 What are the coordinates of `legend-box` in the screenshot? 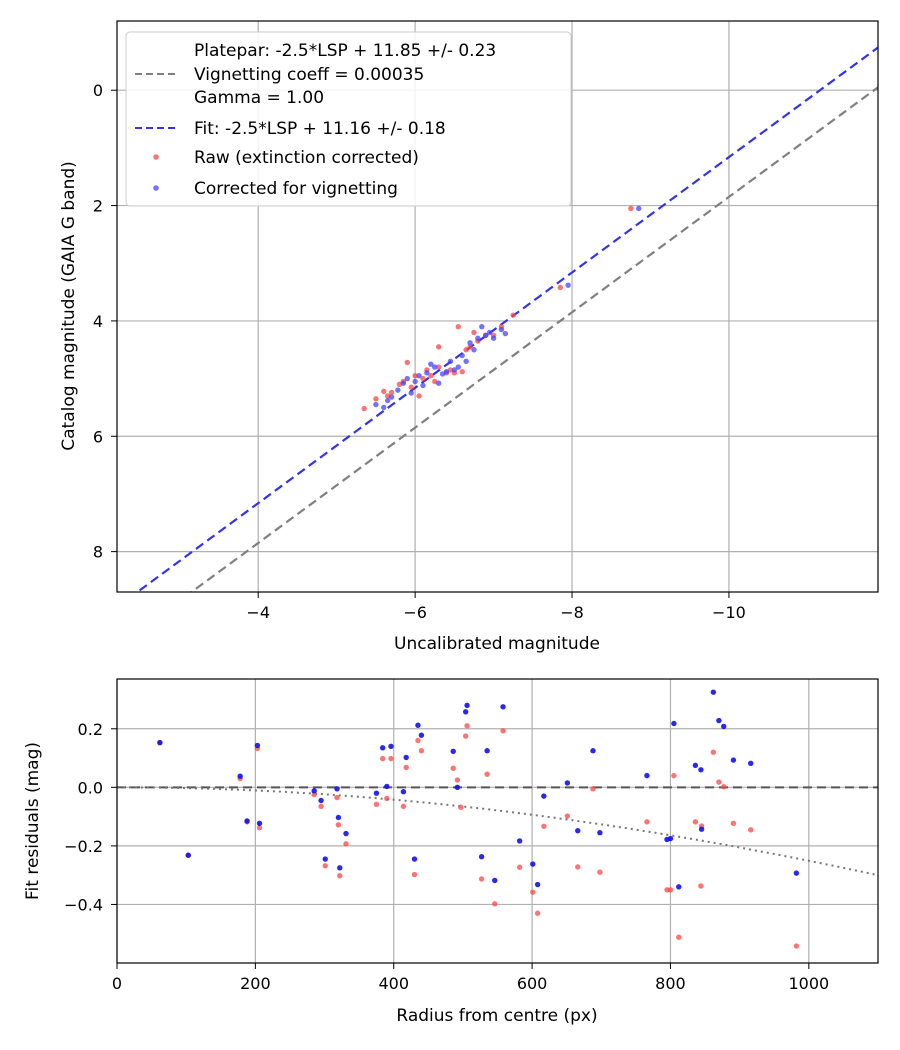 It's located at (348, 119).